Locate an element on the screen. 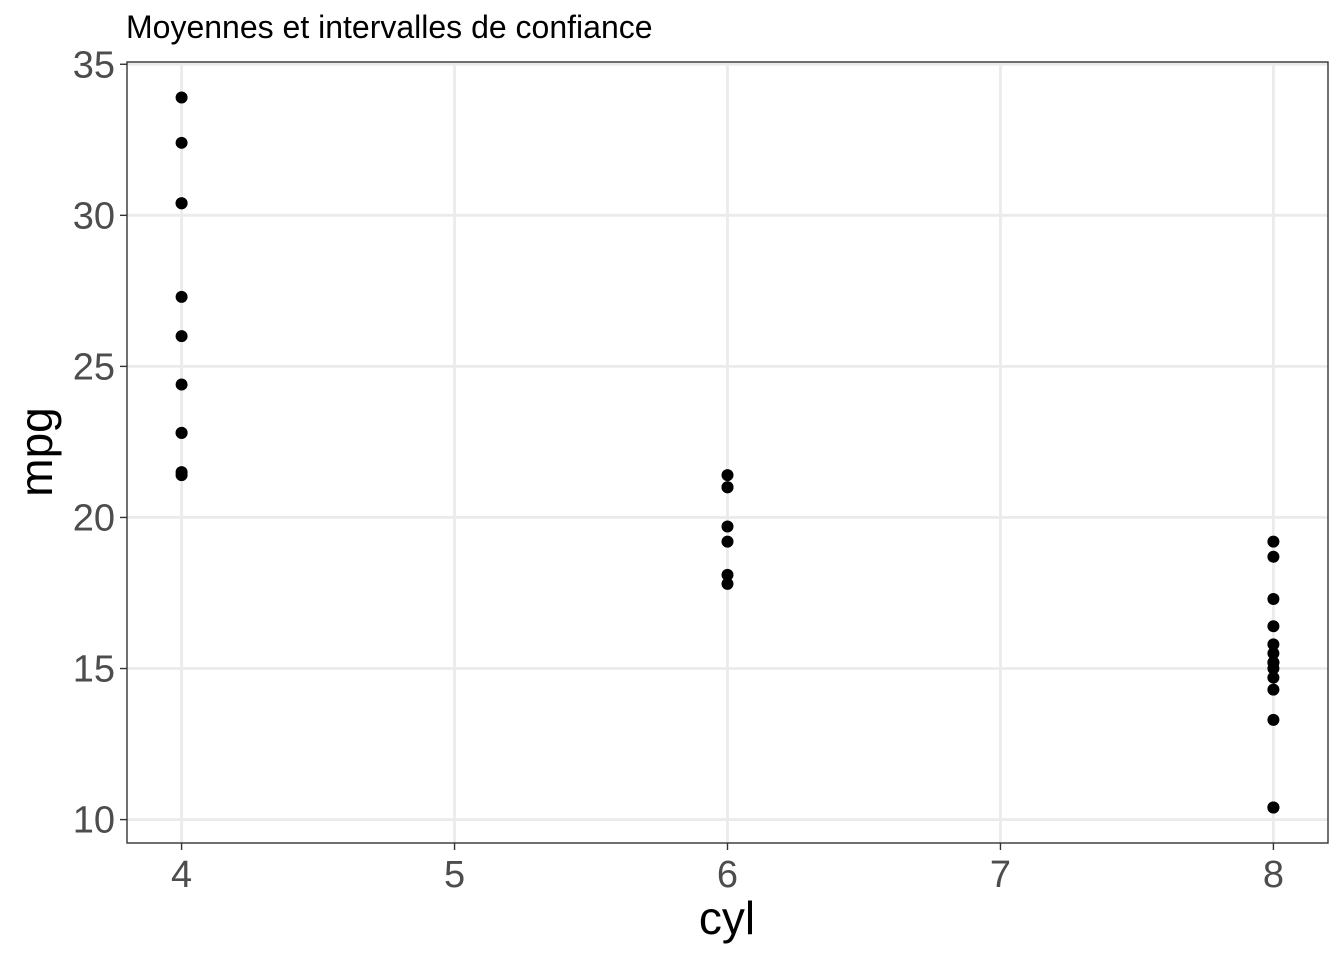 Image resolution: width=1344 pixels, height=960 pixels. y-tick-label: 10 is located at coordinates (94, 821).